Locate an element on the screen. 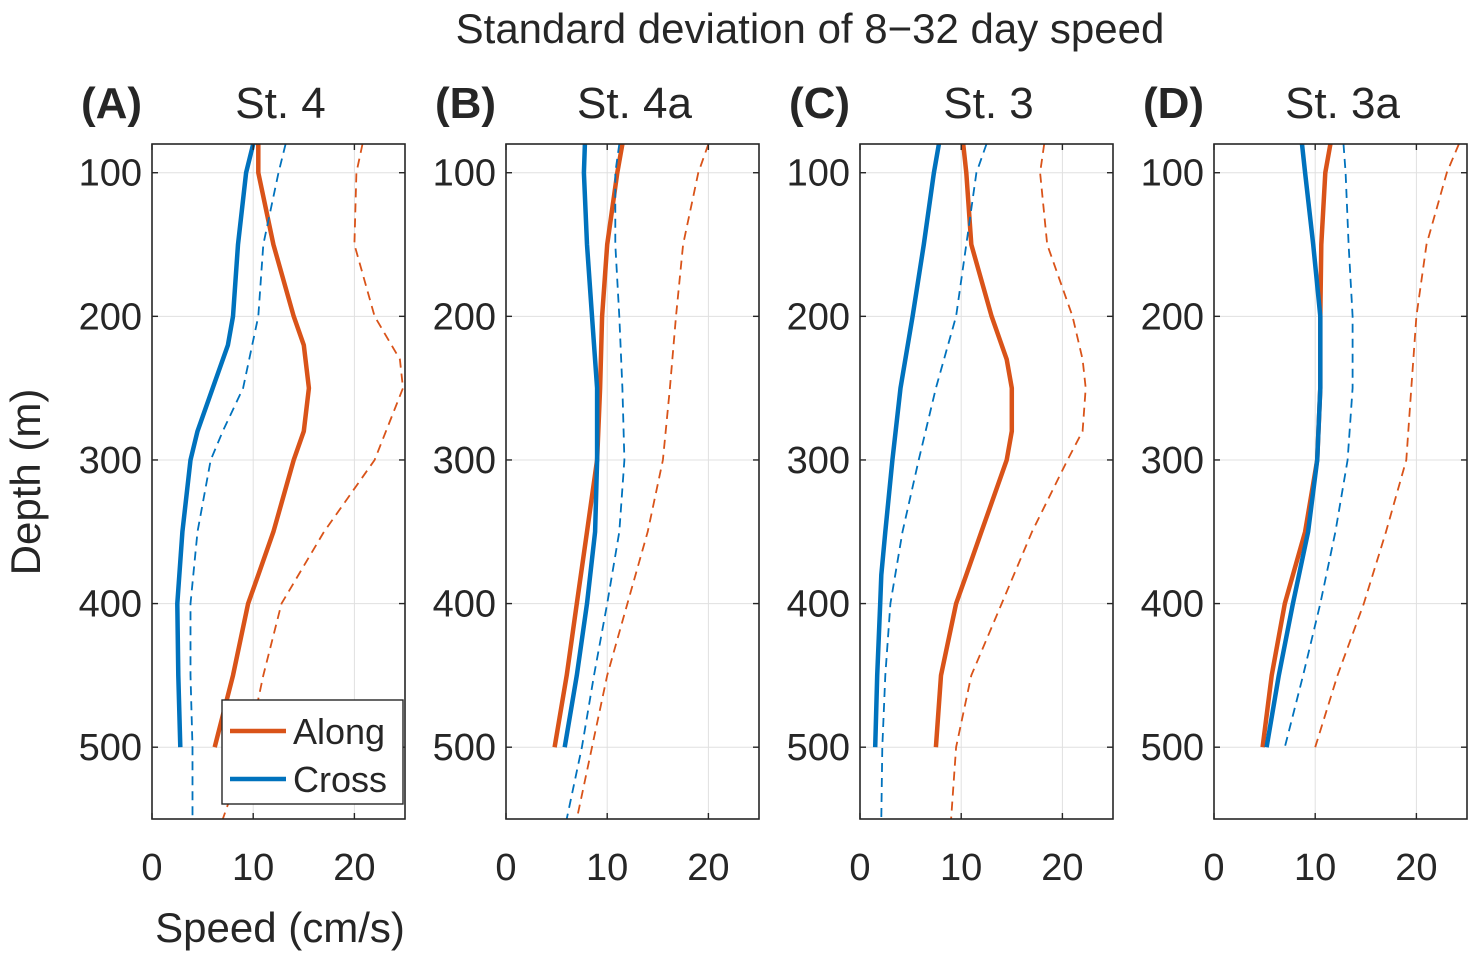 Image resolution: width=1476 pixels, height=956 pixels. legend-box is located at coordinates (312, 752).